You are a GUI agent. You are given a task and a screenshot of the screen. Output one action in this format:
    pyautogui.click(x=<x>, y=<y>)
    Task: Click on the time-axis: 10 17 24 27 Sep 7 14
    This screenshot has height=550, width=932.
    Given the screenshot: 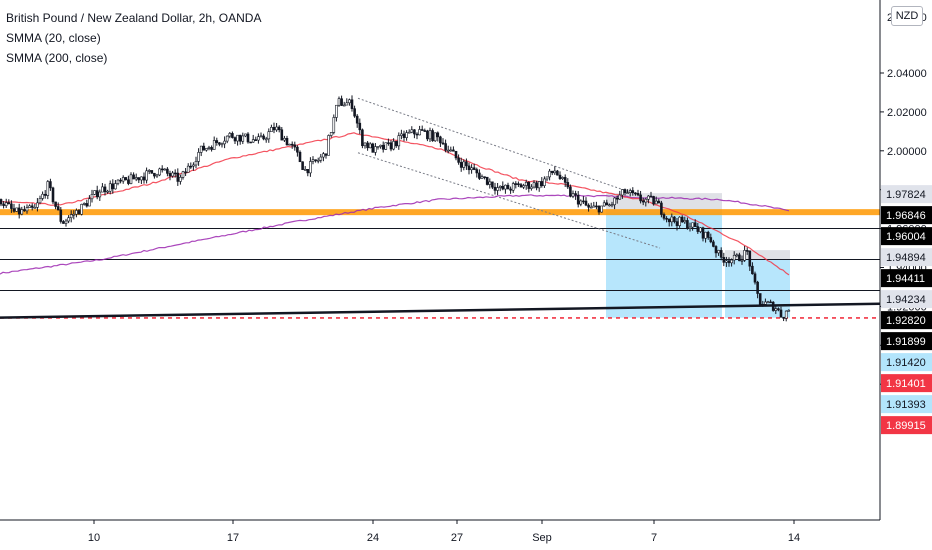 What is the action you would take?
    pyautogui.click(x=440, y=534)
    